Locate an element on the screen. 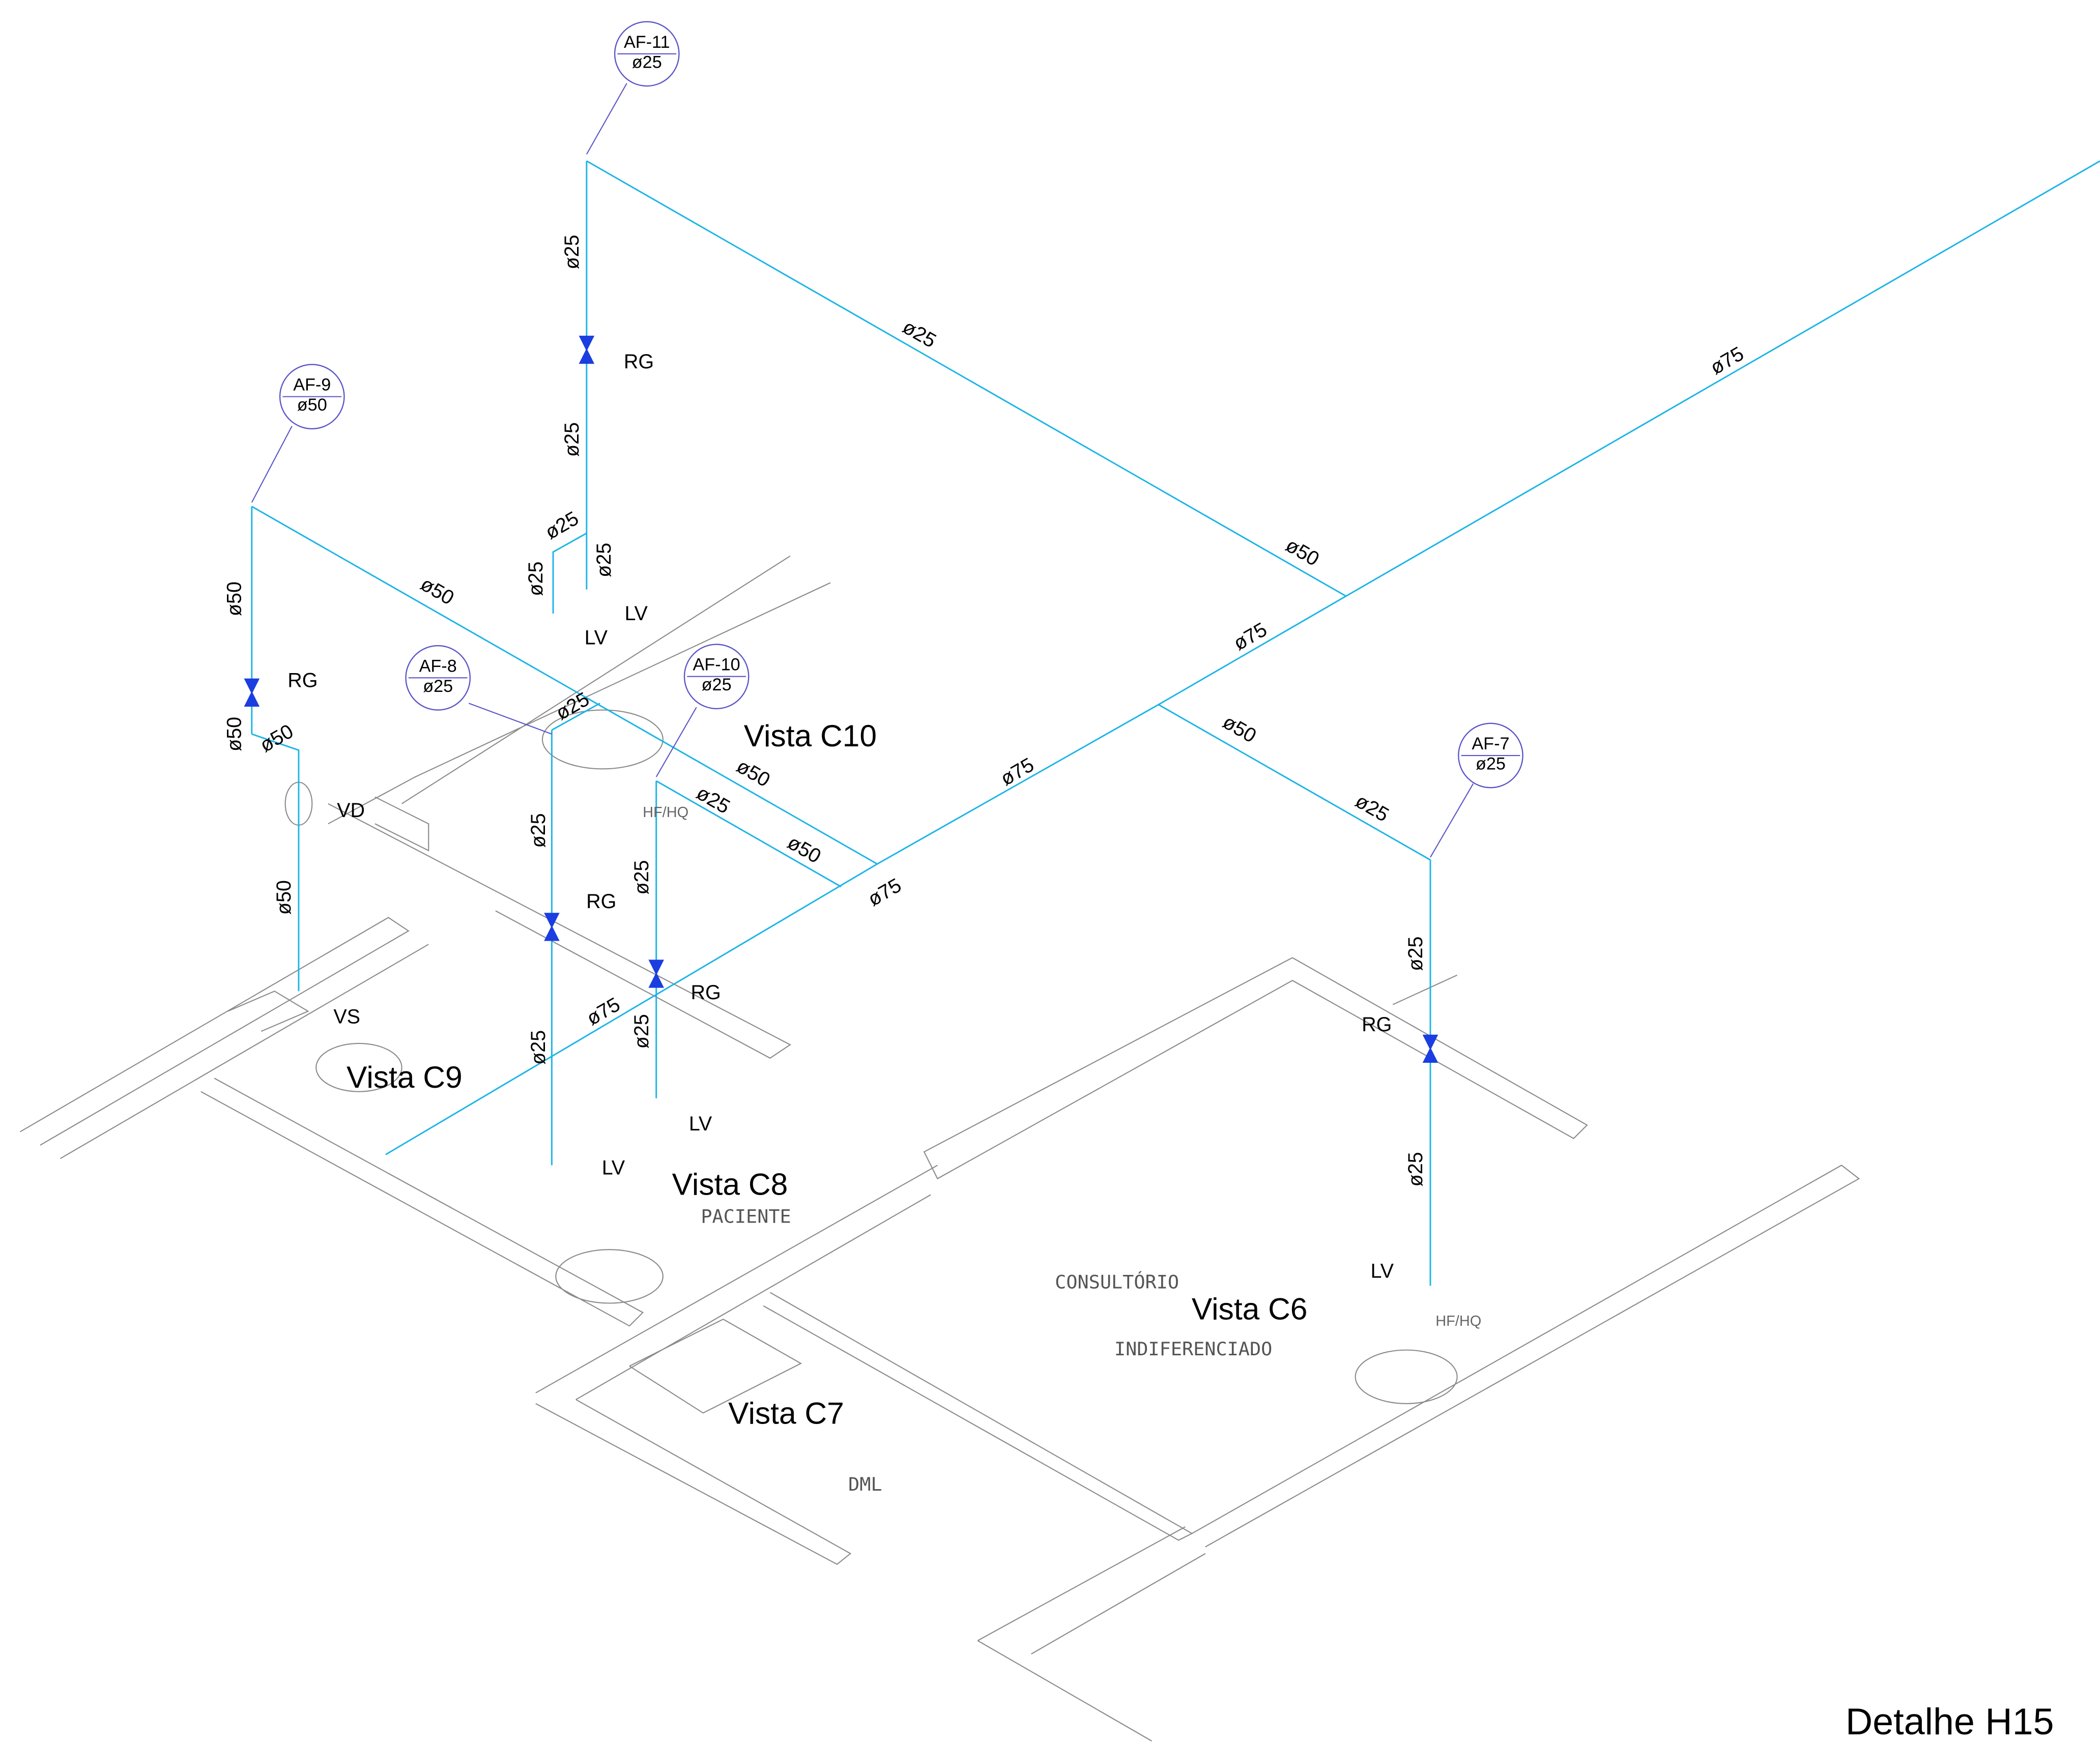 Image resolution: width=2100 pixels, height=1744 pixels. tag-id: AF-8 is located at coordinates (438, 666).